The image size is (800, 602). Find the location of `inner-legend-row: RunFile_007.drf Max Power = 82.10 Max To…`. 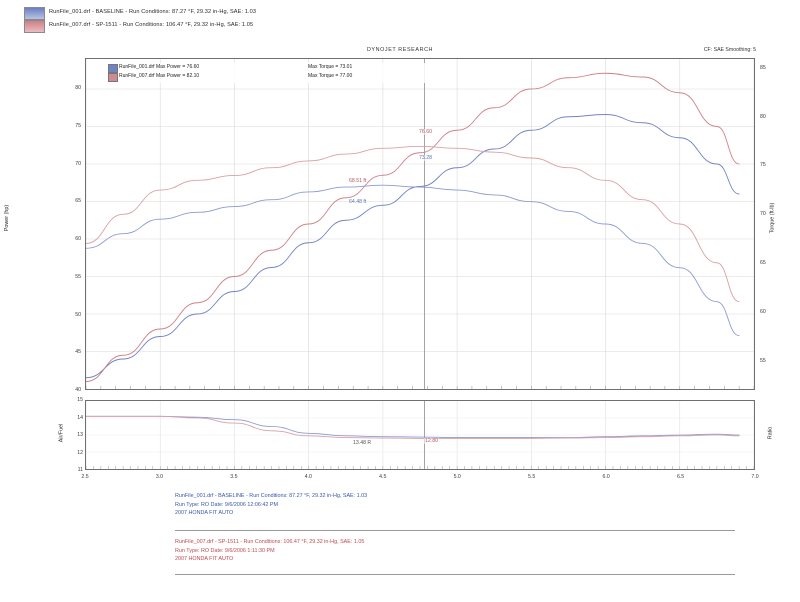

inner-legend-row: RunFile_007.drf Max Power = 82.10 Max To… is located at coordinates (273, 77).